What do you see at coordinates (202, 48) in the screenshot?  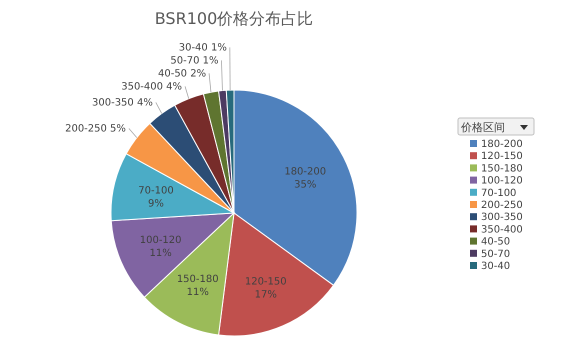 I see `category-label: 30-40 1%` at bounding box center [202, 48].